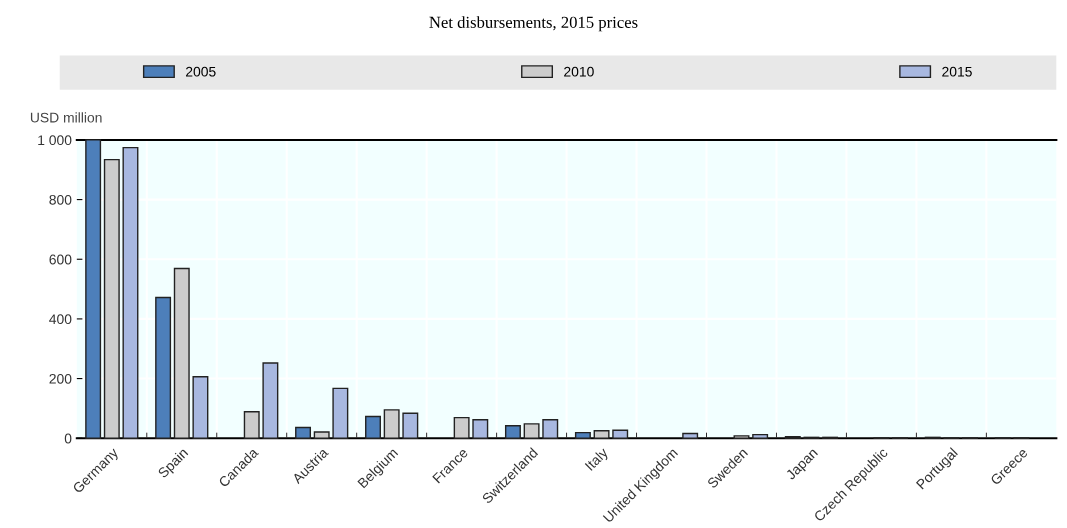 The image size is (1067, 528). I want to click on legend-label: 2005, so click(201, 71).